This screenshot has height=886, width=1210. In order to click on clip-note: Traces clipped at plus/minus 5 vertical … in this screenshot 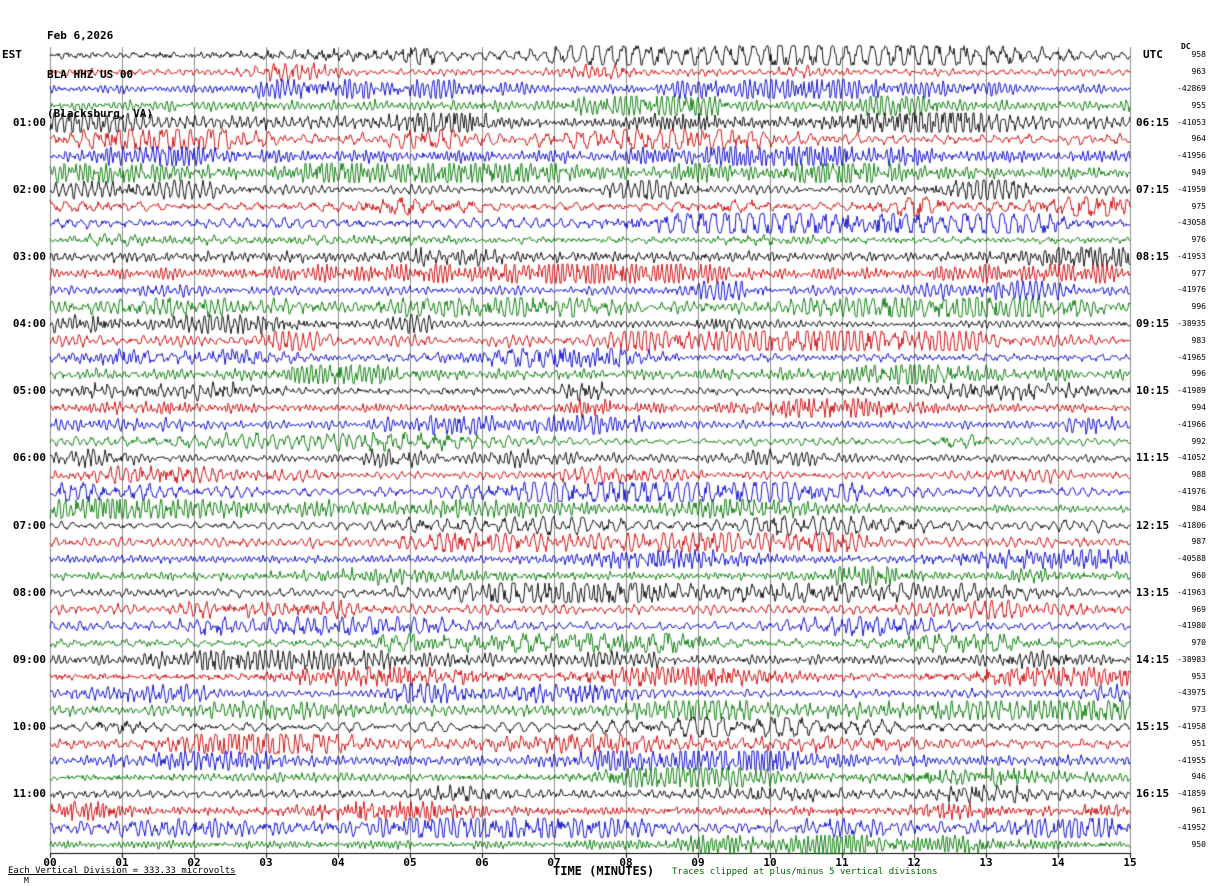, I will do `click(805, 872)`.